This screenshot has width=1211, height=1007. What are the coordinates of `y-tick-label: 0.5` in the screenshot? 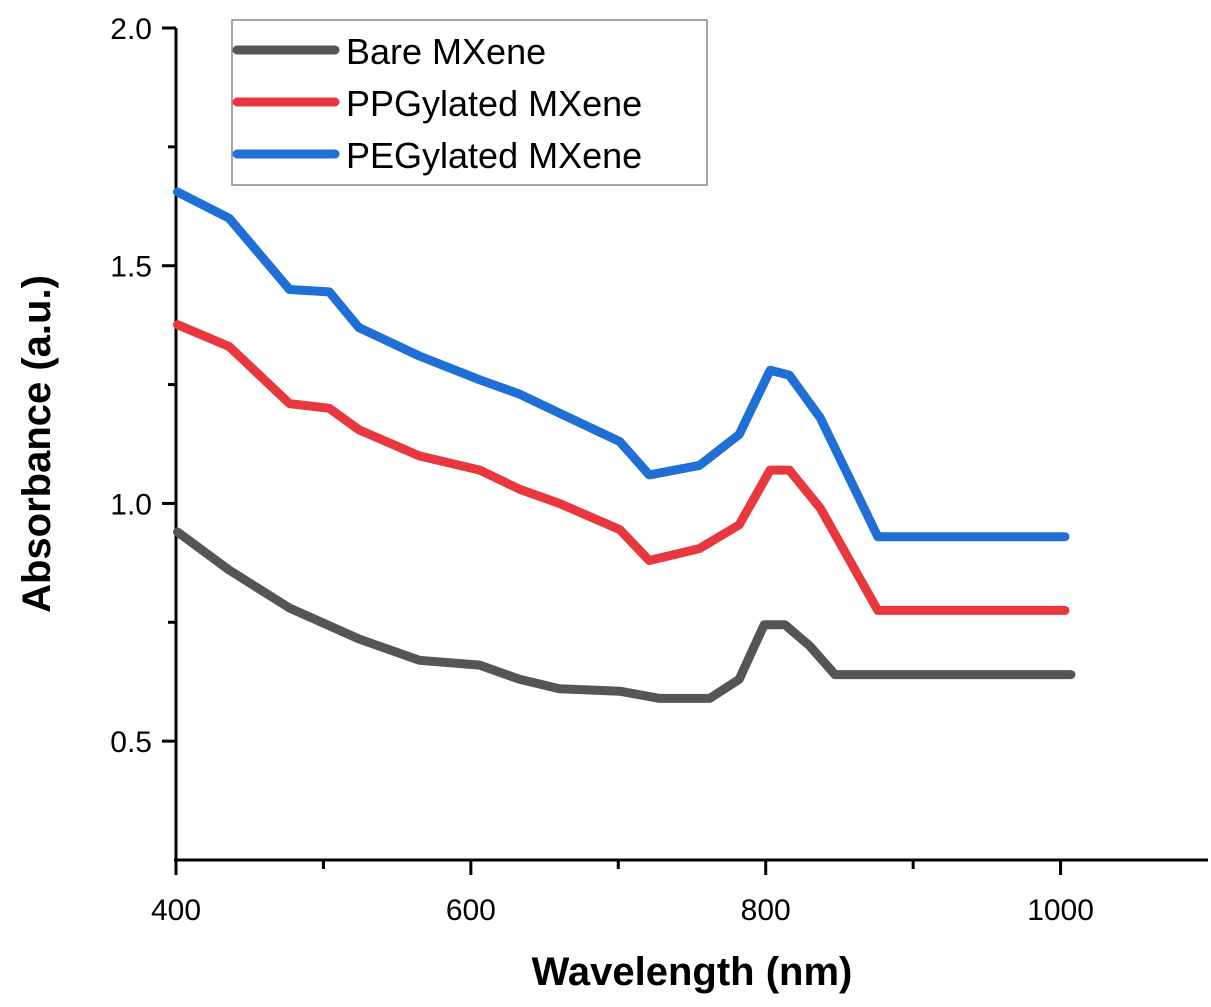 It's located at (131, 742).